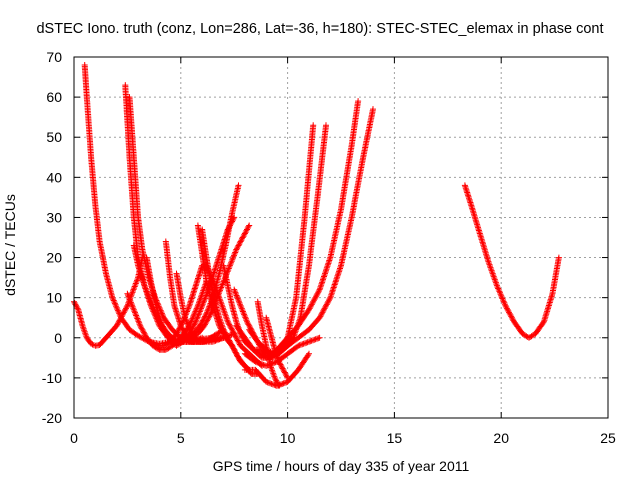 Image resolution: width=640 pixels, height=485 pixels. What do you see at coordinates (10, 245) in the screenshot?
I see `y-axis-label: dSTEC / TECUs` at bounding box center [10, 245].